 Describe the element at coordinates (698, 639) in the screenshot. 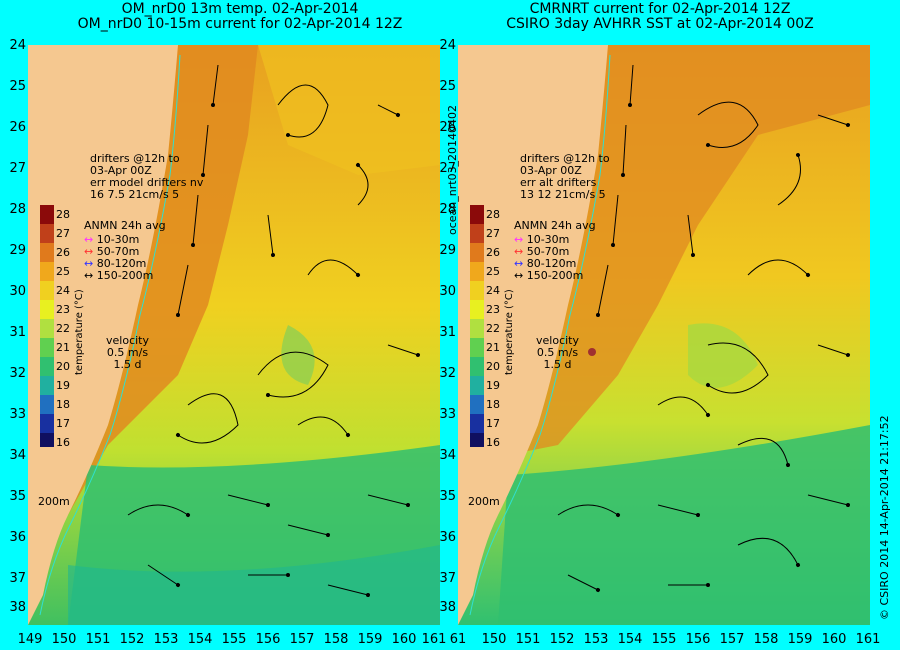

I see `lon-label: 156` at that location.